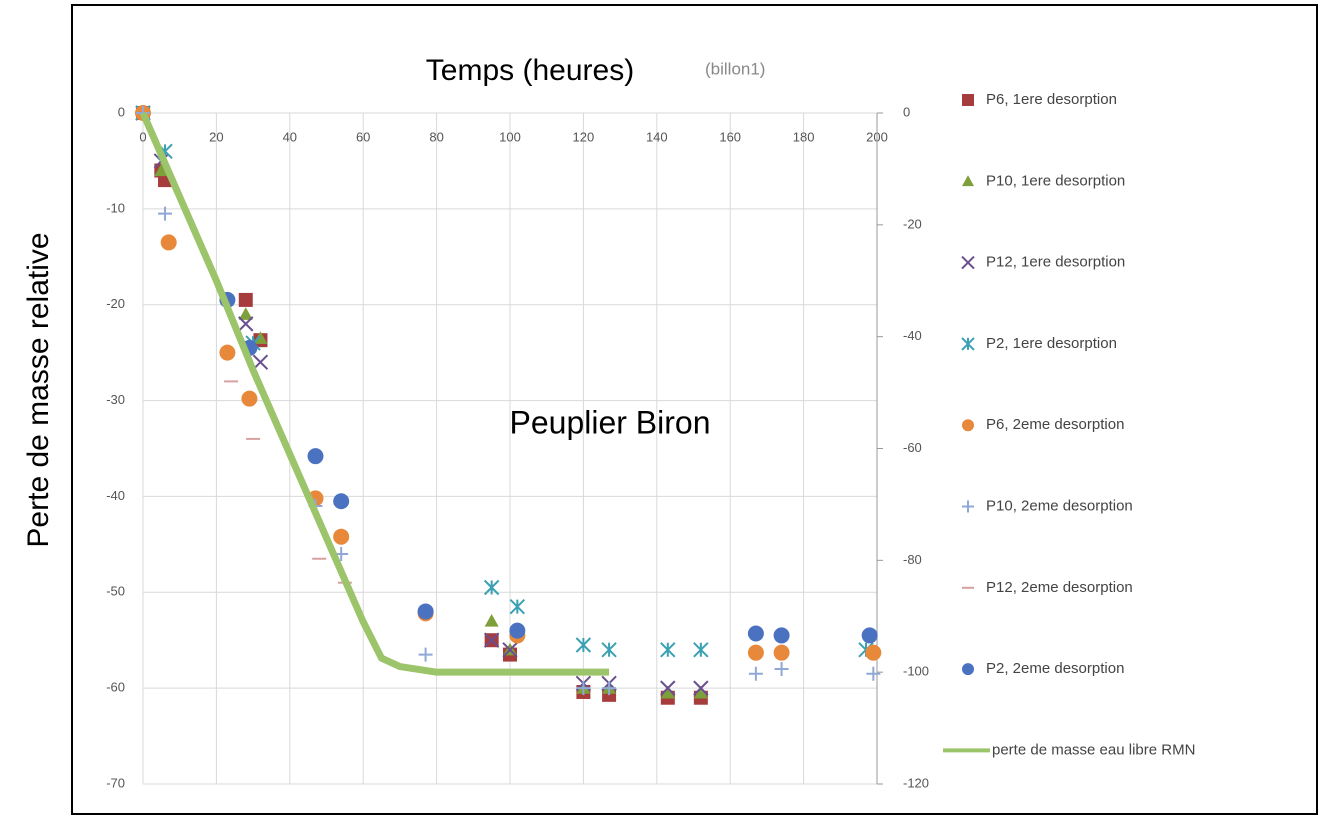 This screenshot has height=816, width=1319. Describe the element at coordinates (1055, 424) in the screenshot. I see `legend-label: P6, 2eme desorption` at that location.